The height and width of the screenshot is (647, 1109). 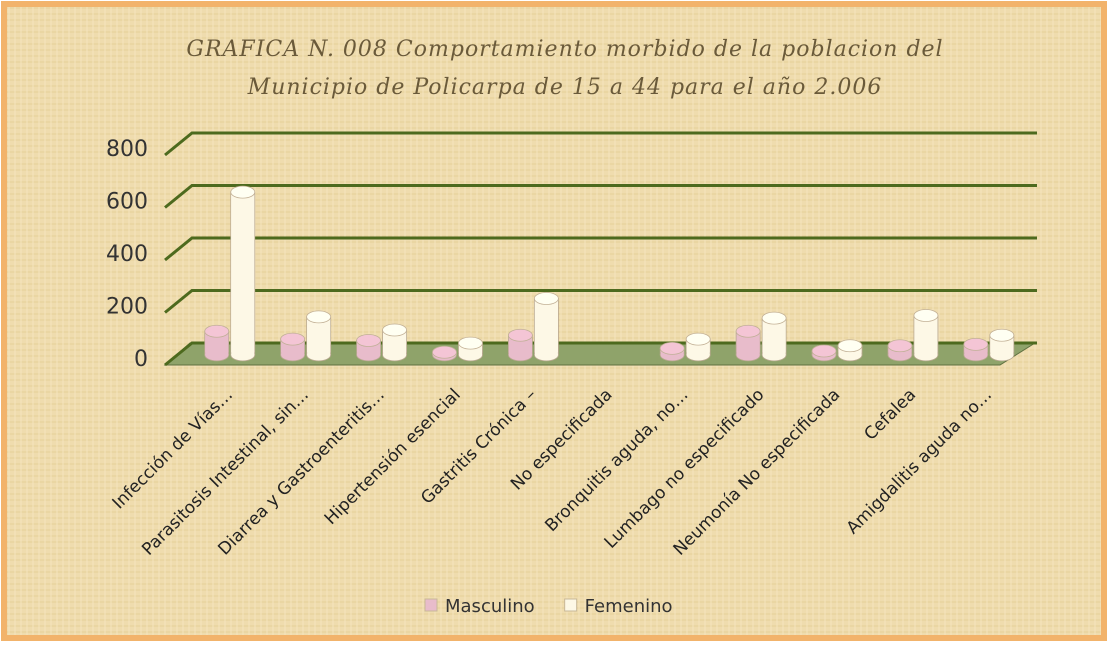 I want to click on legend-label: Femenino, so click(x=629, y=606).